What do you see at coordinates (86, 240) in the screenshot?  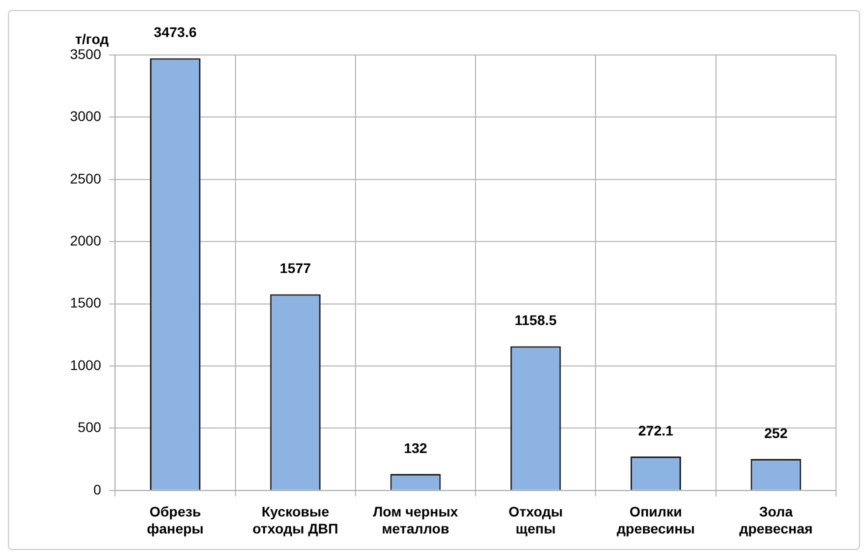 I see `y-tick-label: 2000` at bounding box center [86, 240].